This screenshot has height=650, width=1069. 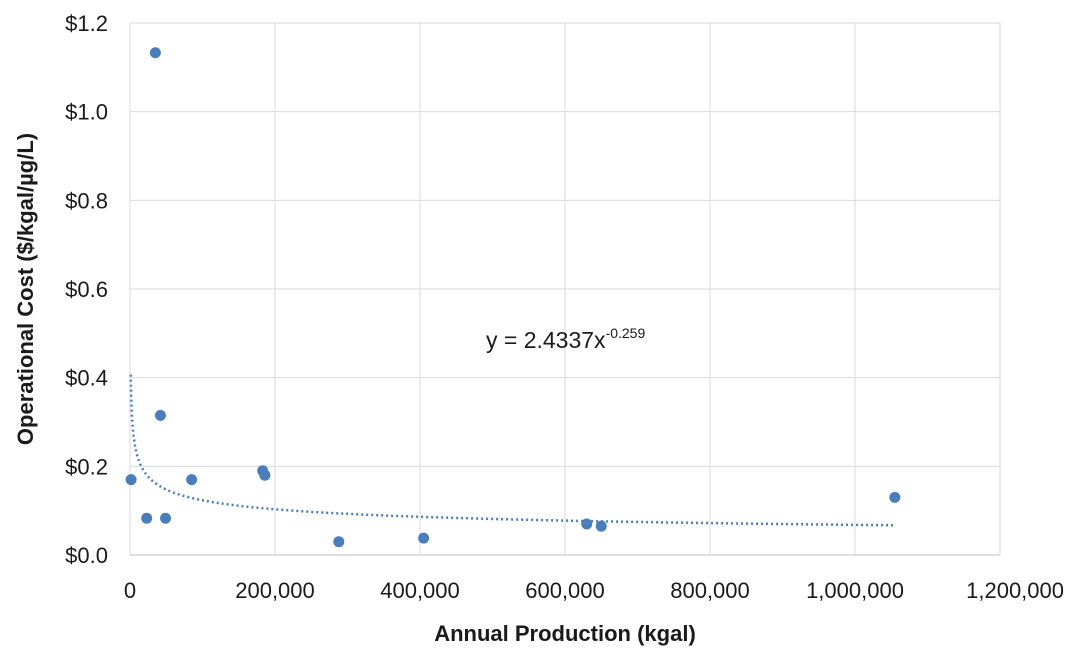 I want to click on y-axis-title: Operational Cost ($/kgal/µg/L), so click(x=25, y=289).